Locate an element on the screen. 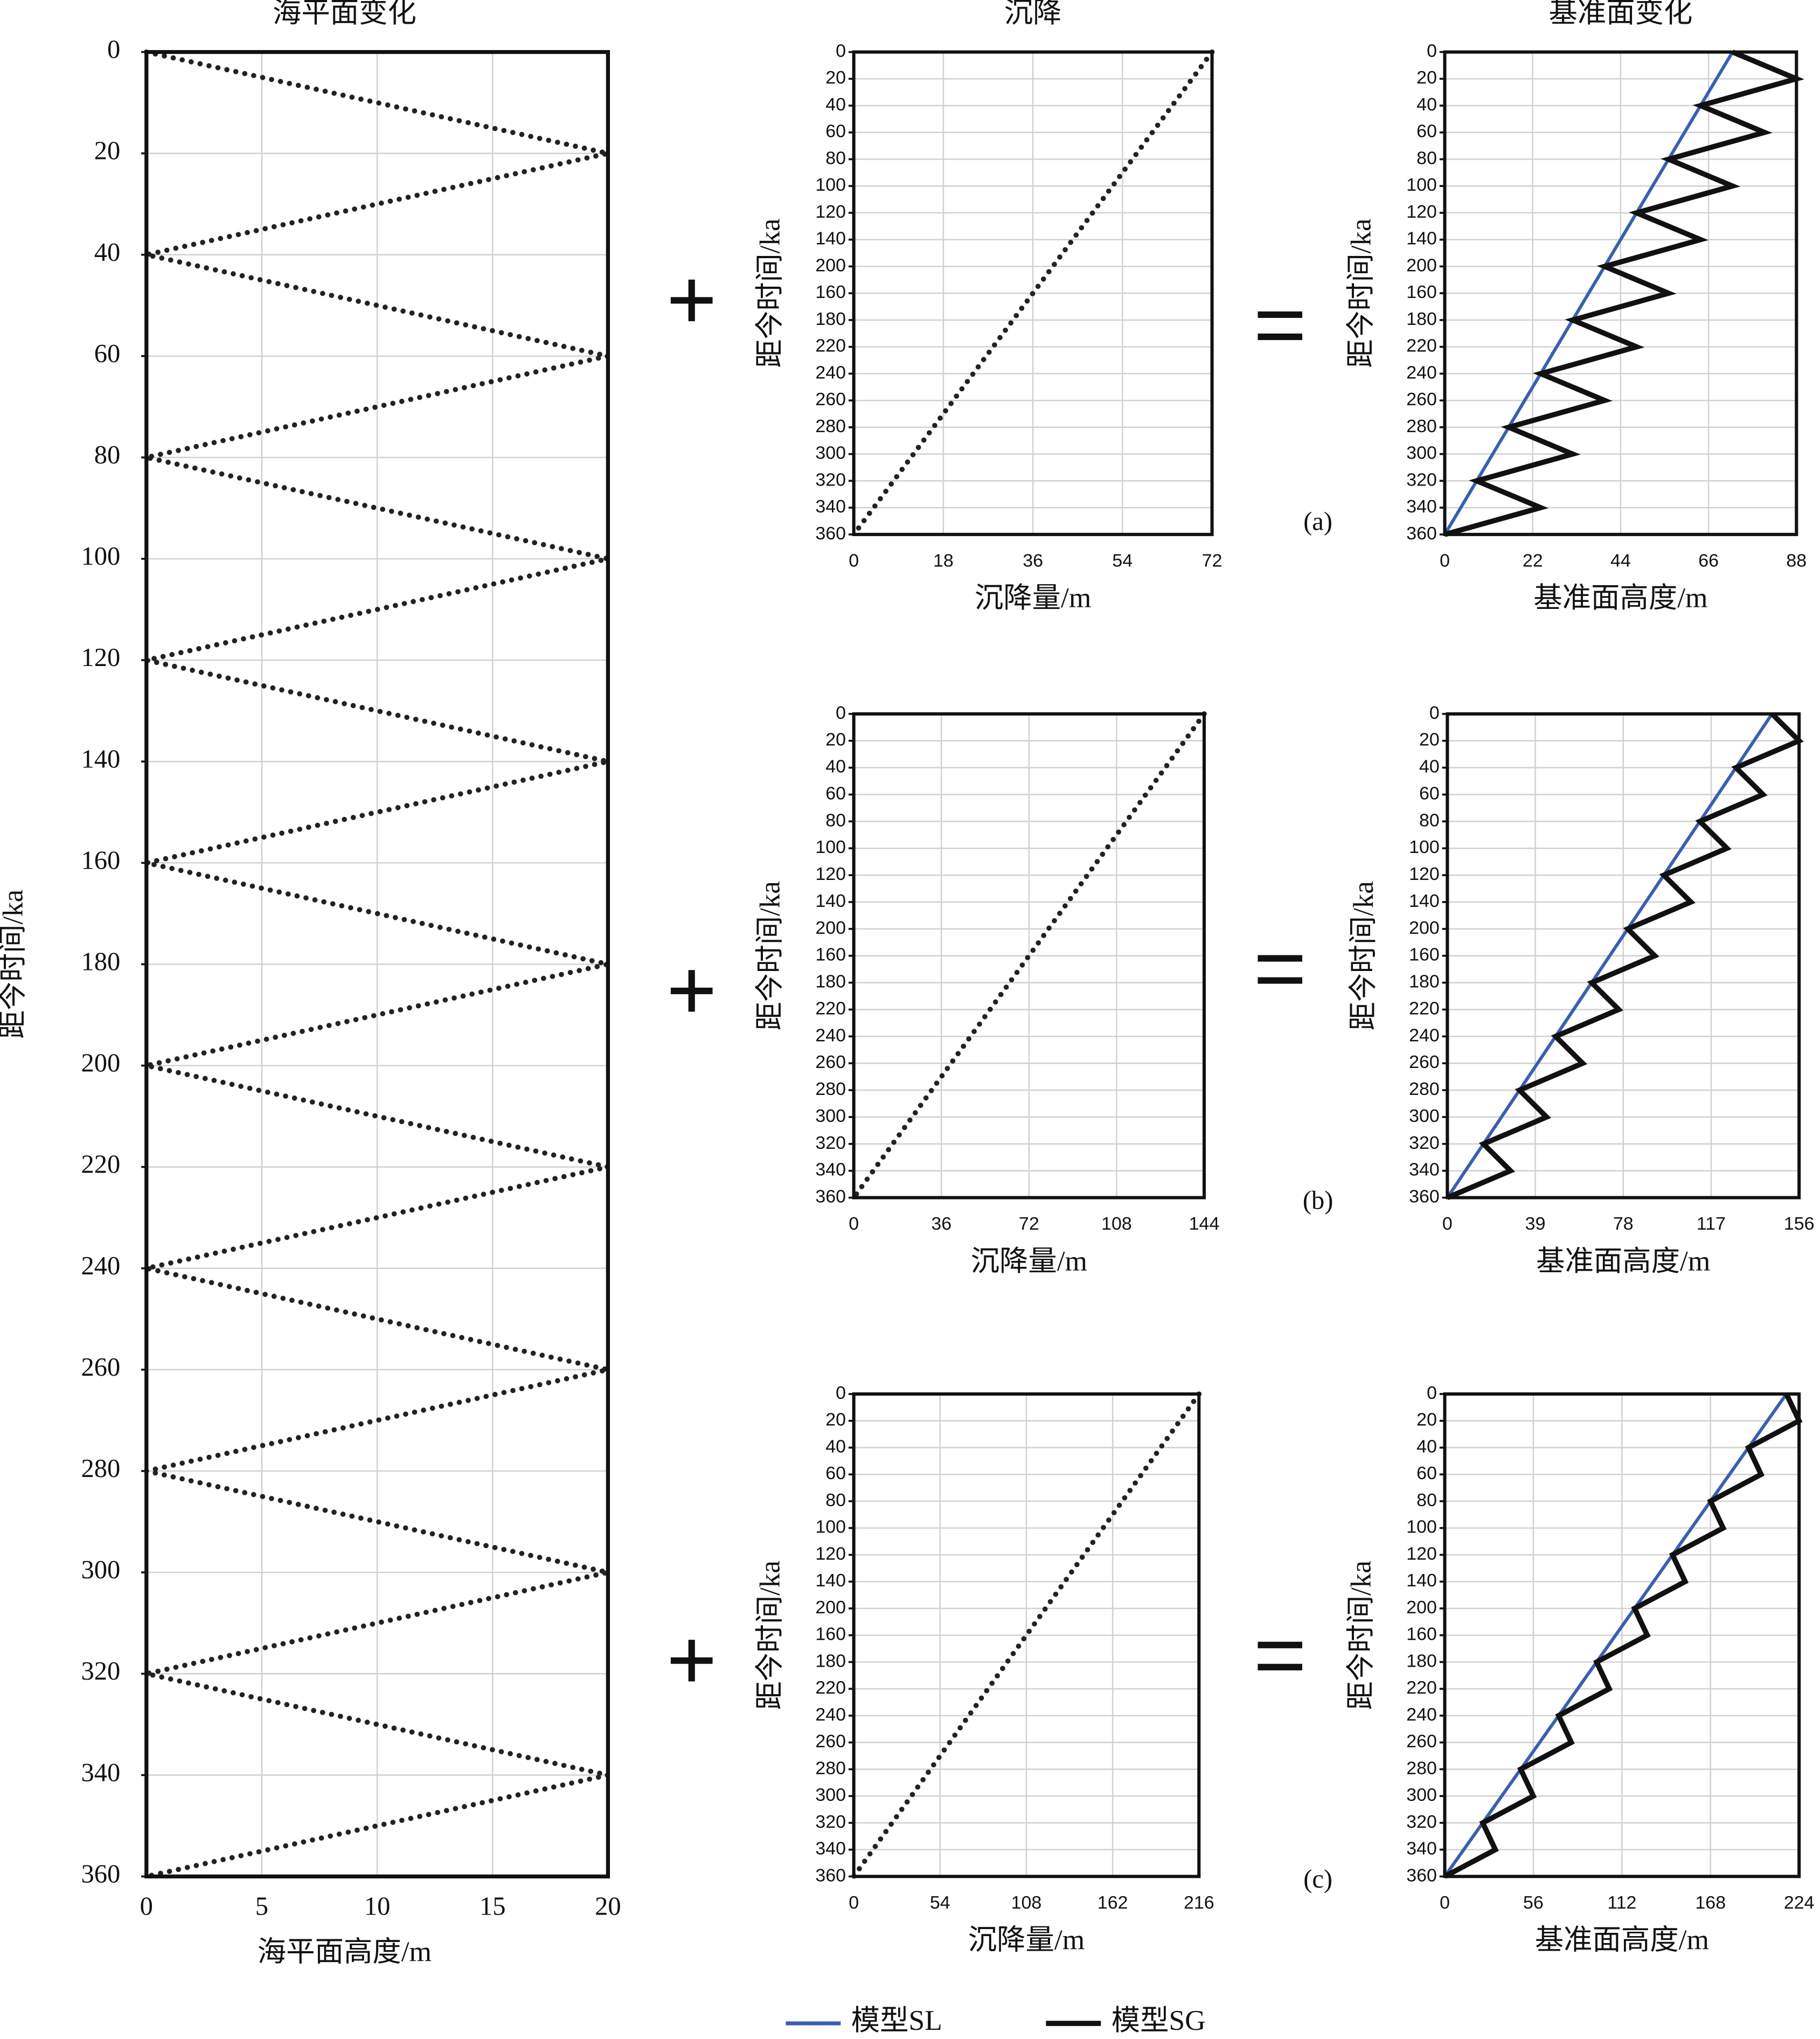 The height and width of the screenshot is (2039, 1820). x-axis-label: 海平面高度/m is located at coordinates (345, 1951).